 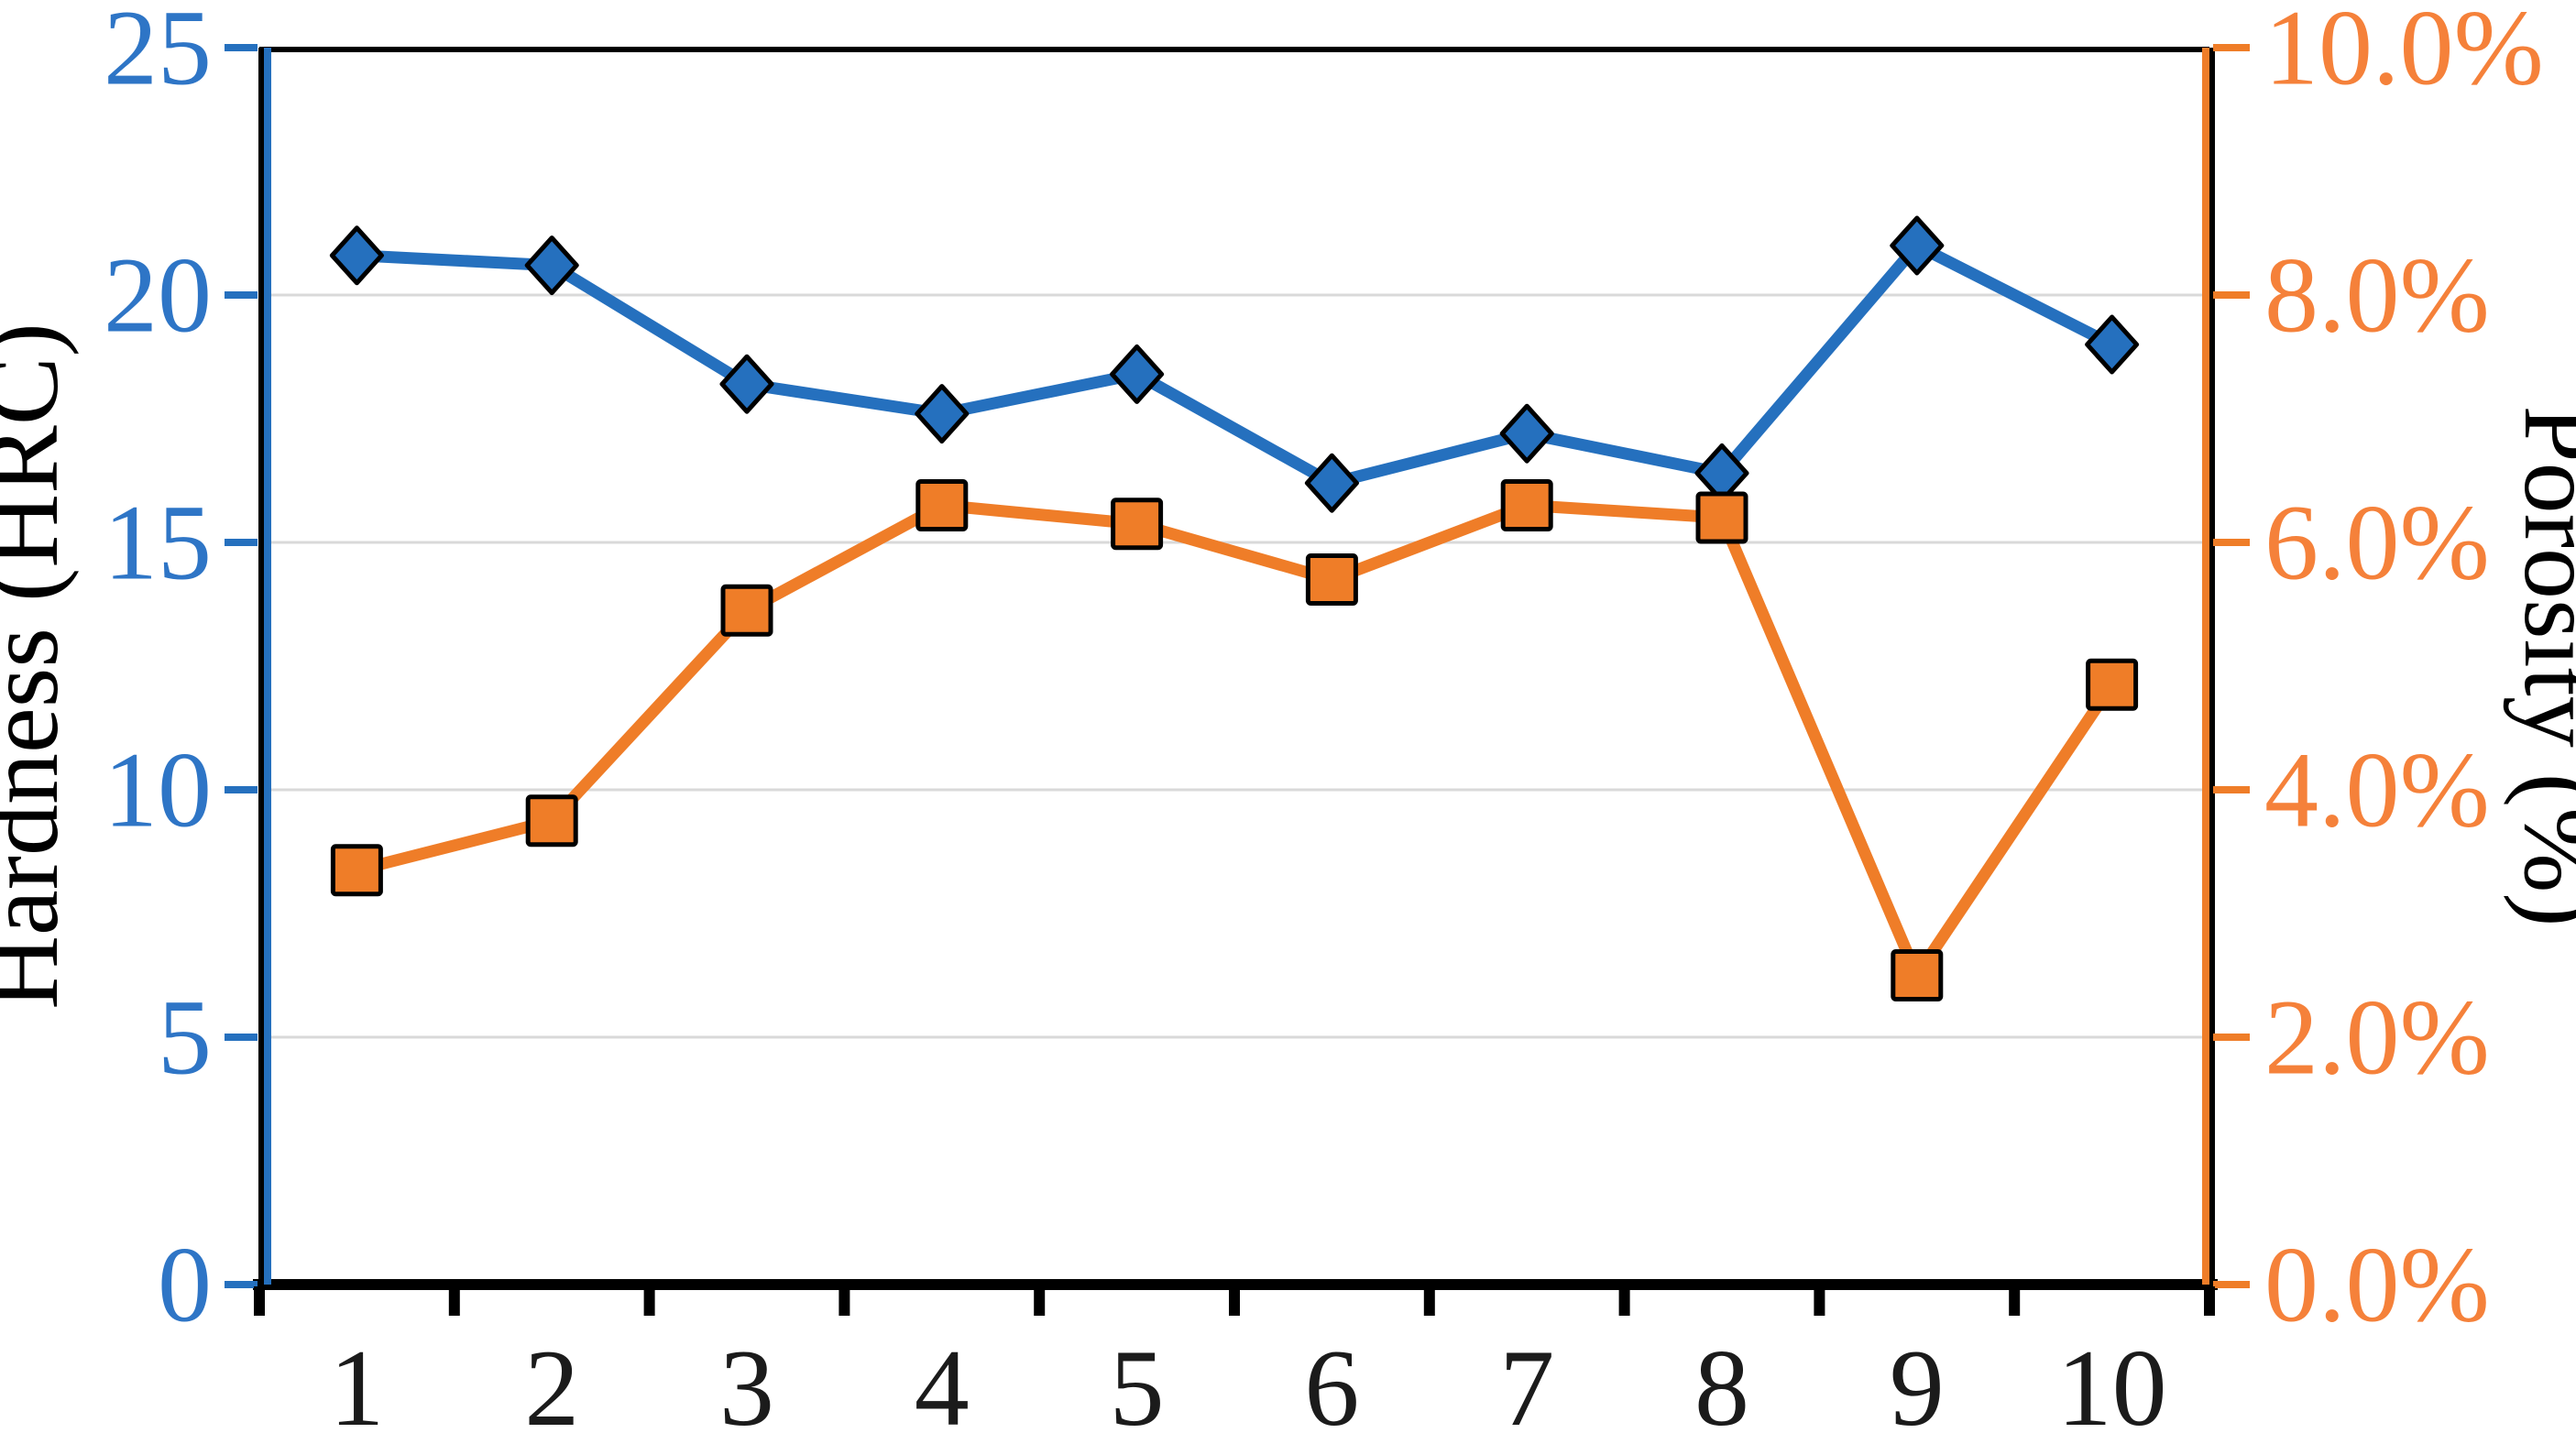 I want to click on x-axis-tick-label: 3, so click(x=746, y=1380).